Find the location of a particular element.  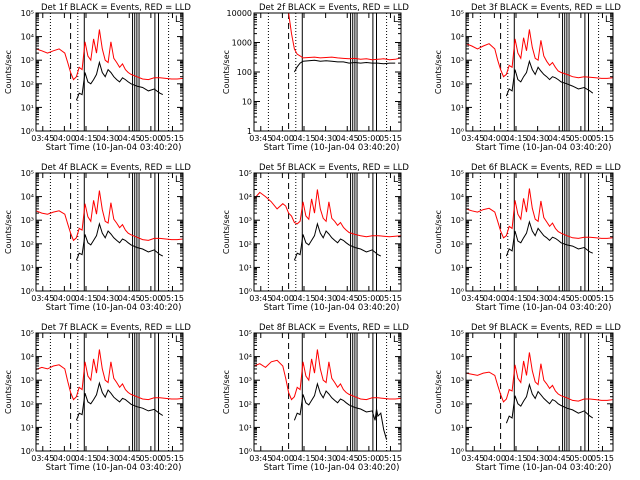

panel-title: Det 3f BLACK = Events, RED = LLD is located at coordinates (546, 8).